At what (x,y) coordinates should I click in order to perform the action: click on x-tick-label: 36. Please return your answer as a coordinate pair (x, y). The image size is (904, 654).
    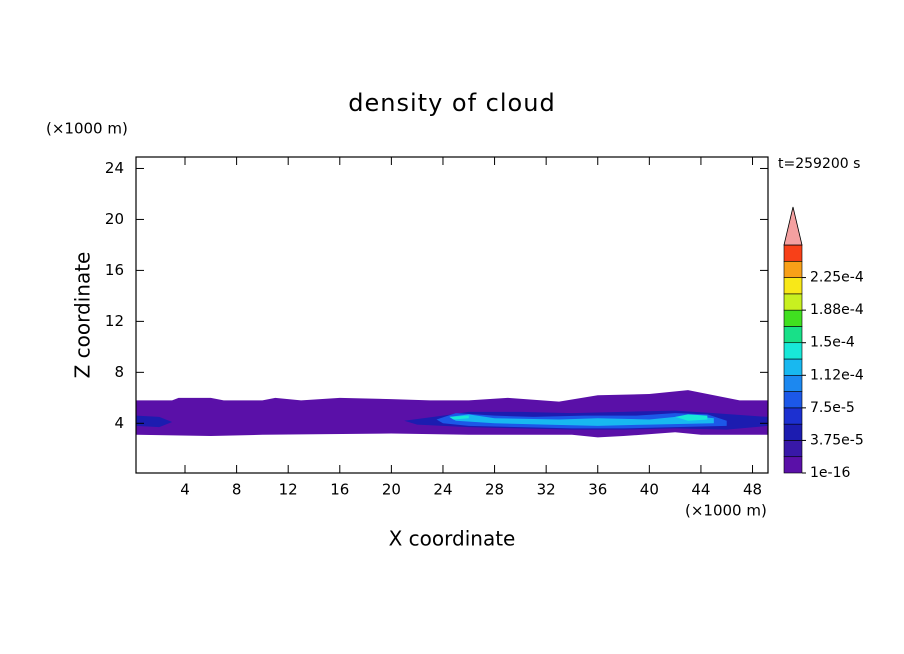
    Looking at the image, I should click on (597, 490).